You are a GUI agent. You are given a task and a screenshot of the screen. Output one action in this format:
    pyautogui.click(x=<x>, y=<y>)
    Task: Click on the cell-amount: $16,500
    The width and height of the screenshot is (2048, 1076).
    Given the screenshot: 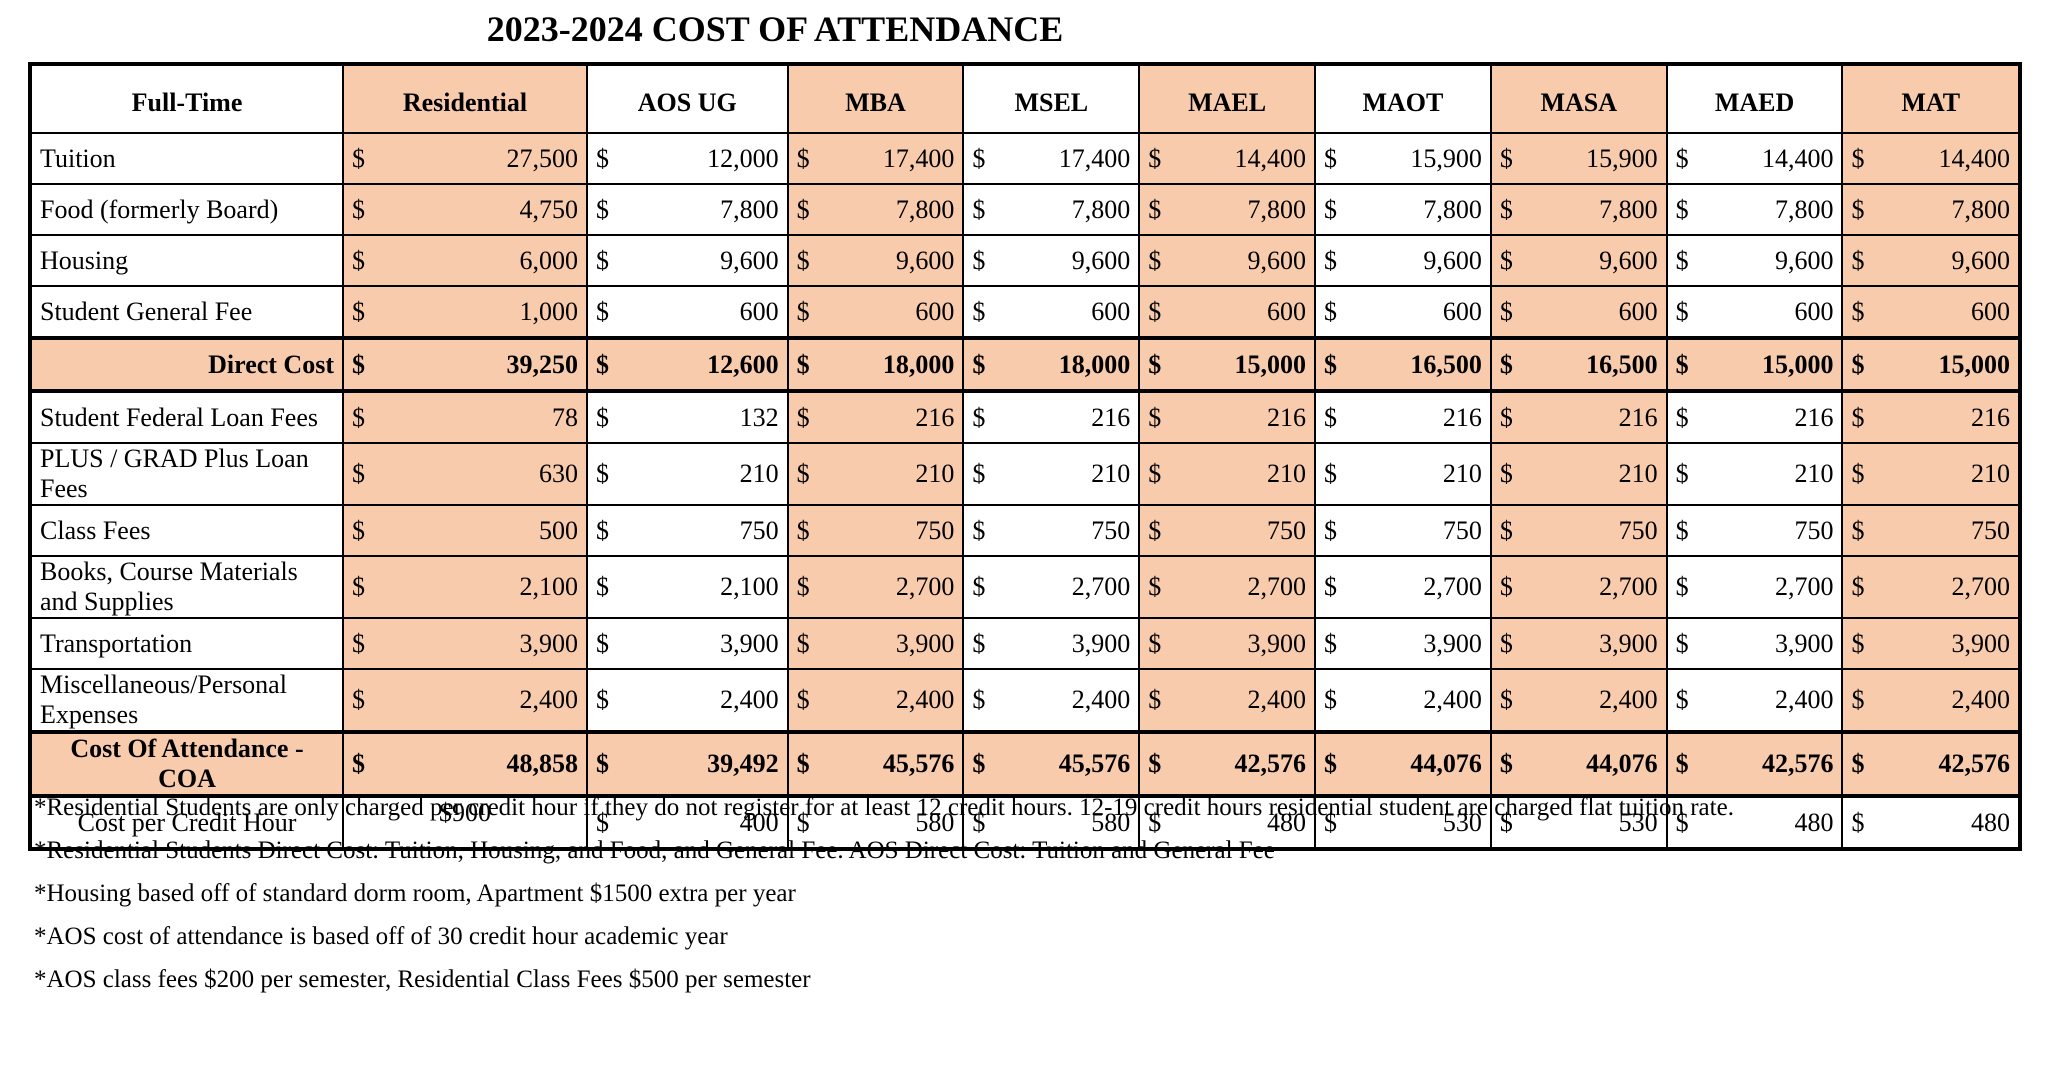 What is the action you would take?
    pyautogui.click(x=1579, y=365)
    